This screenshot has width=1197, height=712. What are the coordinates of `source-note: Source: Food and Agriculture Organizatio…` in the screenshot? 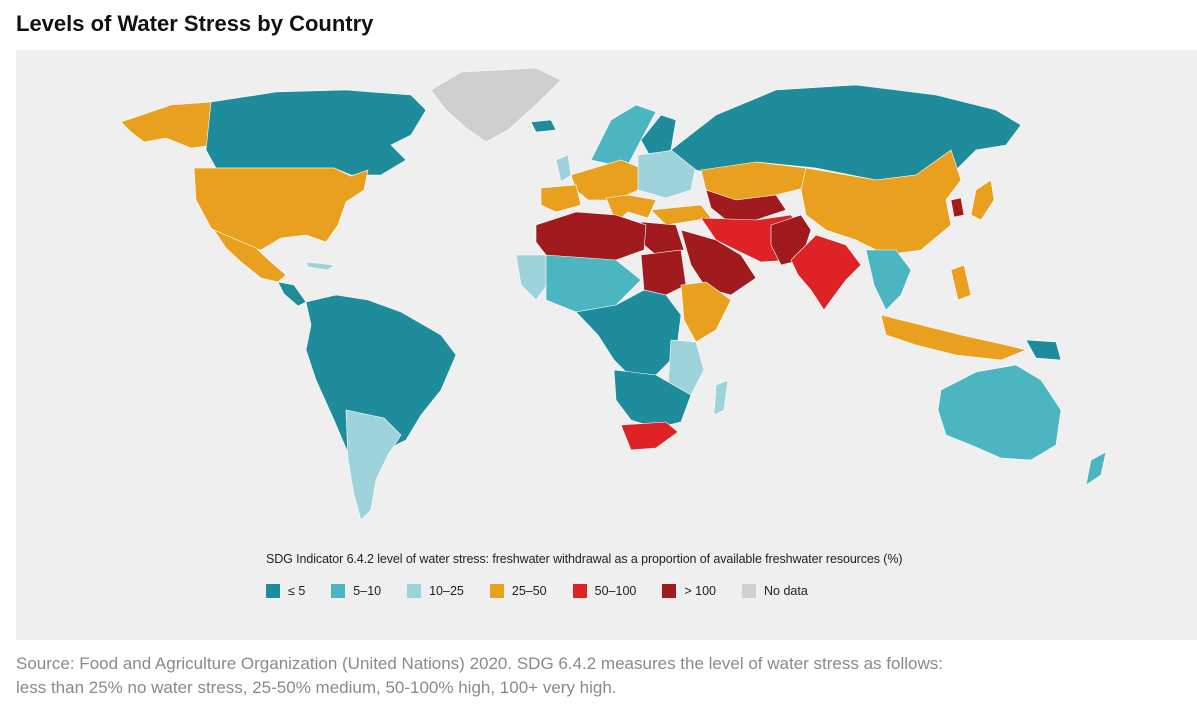 It's located at (601, 676).